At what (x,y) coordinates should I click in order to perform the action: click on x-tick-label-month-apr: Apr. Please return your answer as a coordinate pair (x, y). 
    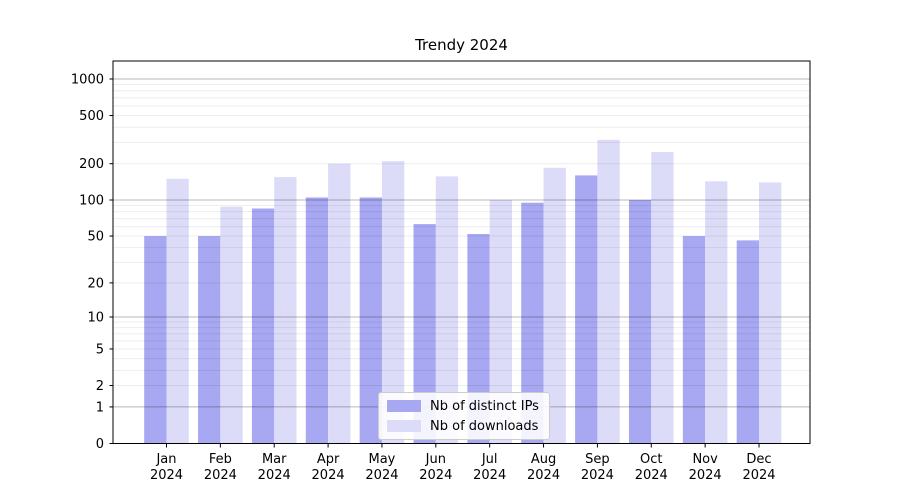
    Looking at the image, I should click on (328, 459).